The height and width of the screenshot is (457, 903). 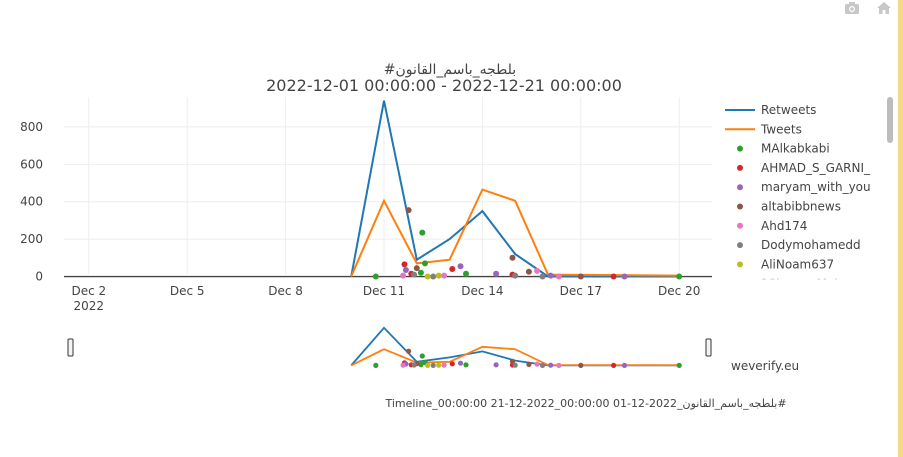 What do you see at coordinates (384, 291) in the screenshot?
I see `x-tick-label: Dec 11` at bounding box center [384, 291].